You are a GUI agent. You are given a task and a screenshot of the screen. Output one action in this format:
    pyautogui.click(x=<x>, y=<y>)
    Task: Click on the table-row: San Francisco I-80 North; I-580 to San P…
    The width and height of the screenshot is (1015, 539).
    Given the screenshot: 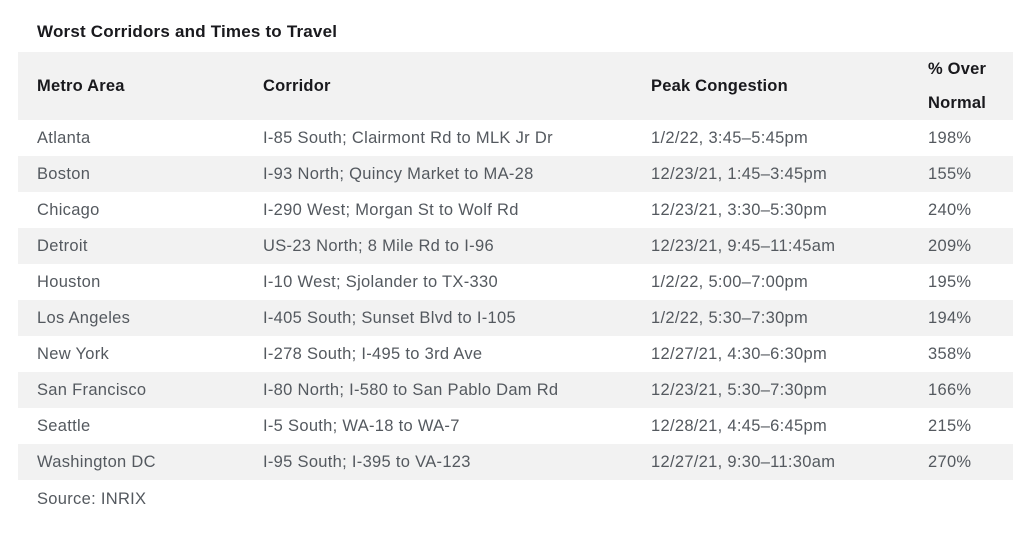 What is the action you would take?
    pyautogui.click(x=515, y=390)
    